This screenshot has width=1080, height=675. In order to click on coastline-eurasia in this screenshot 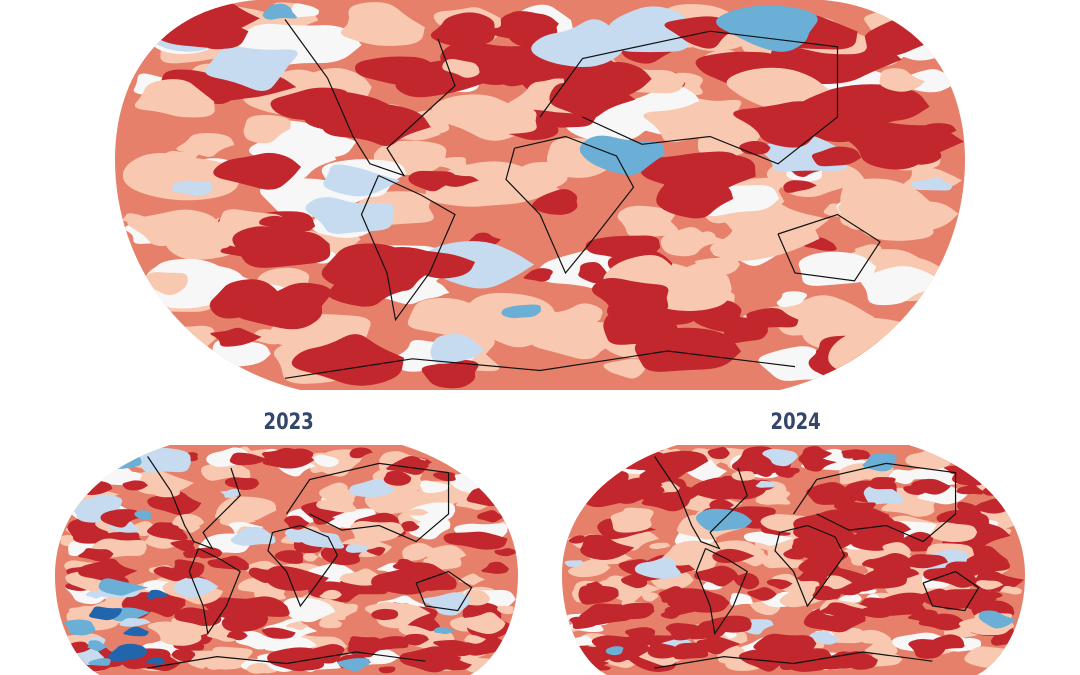, I will do `click(368, 502)`.